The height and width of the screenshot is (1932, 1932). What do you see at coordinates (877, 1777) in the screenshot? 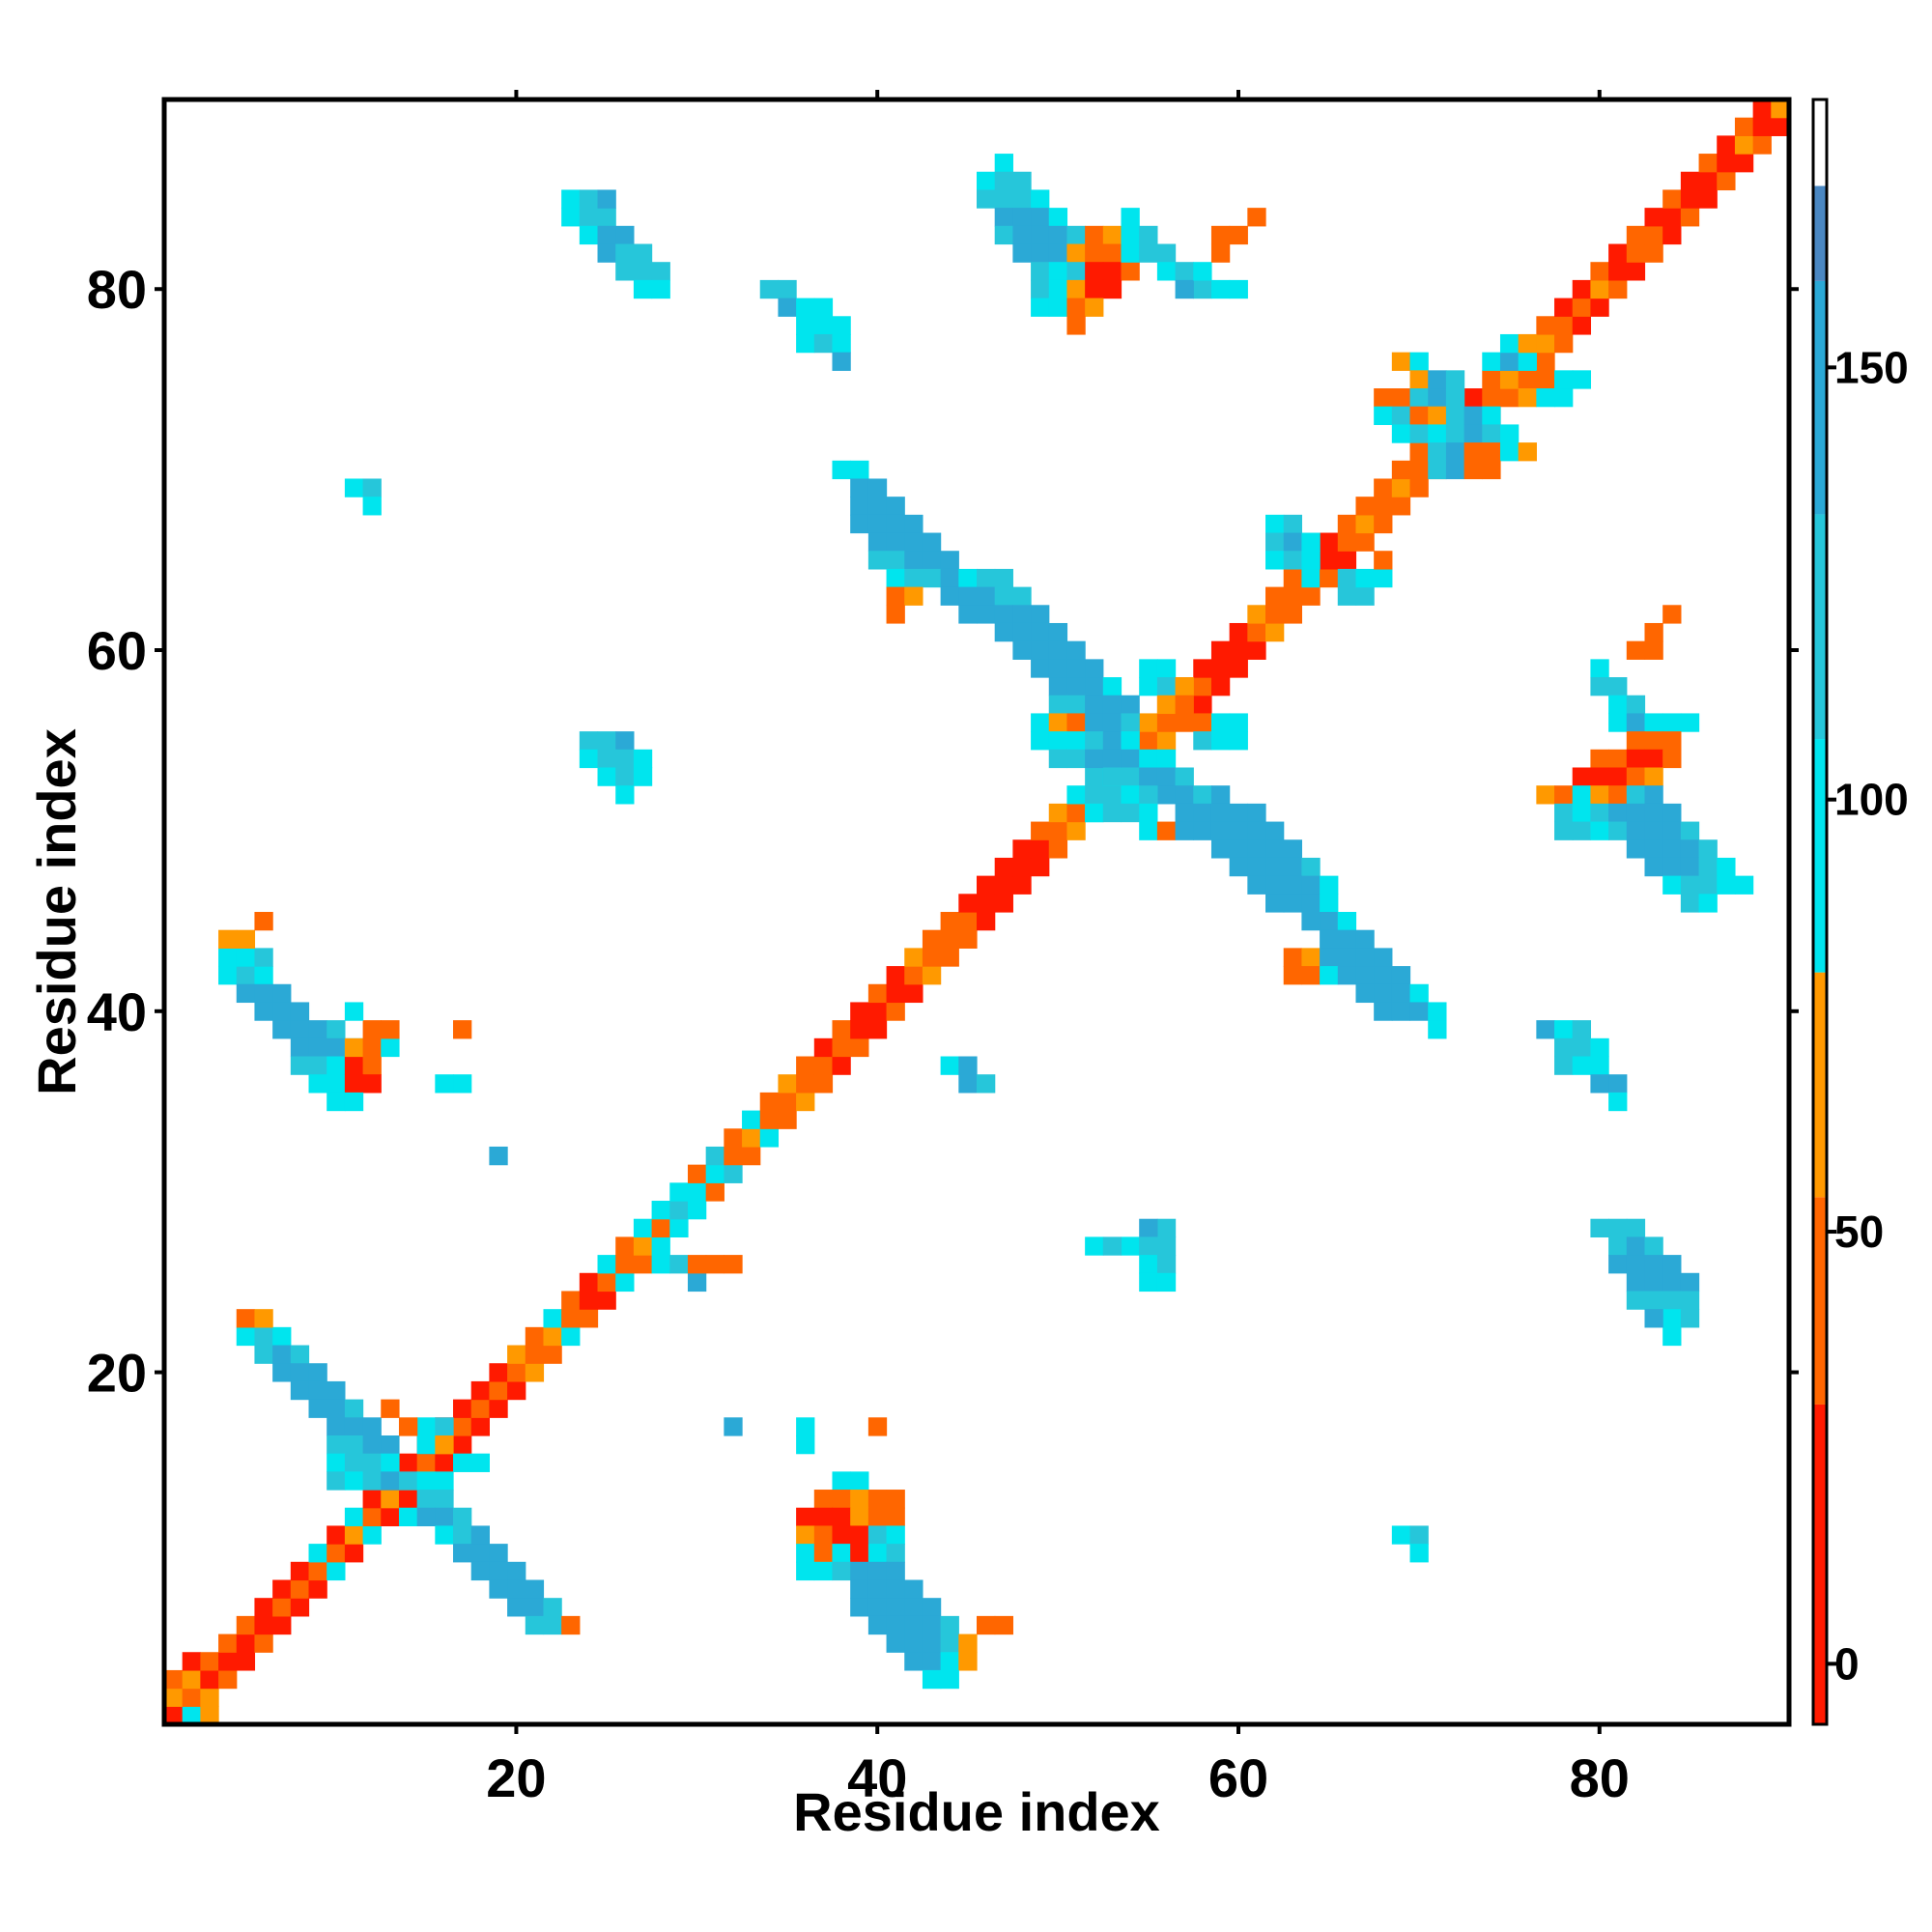
I see `x-tick-label: 40` at bounding box center [877, 1777].